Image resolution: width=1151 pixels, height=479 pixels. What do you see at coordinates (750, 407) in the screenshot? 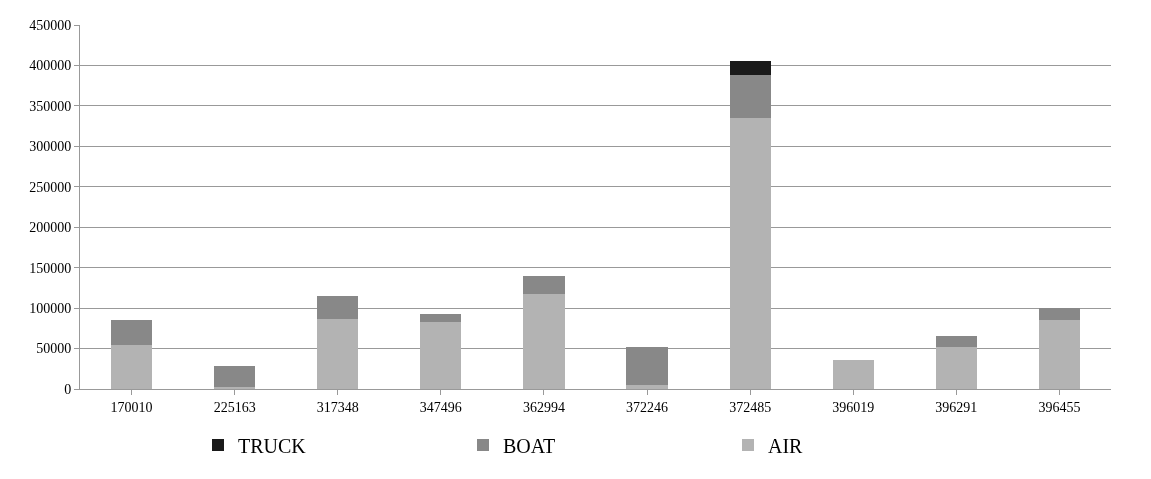
I see `x-tick-label: 372485` at bounding box center [750, 407].